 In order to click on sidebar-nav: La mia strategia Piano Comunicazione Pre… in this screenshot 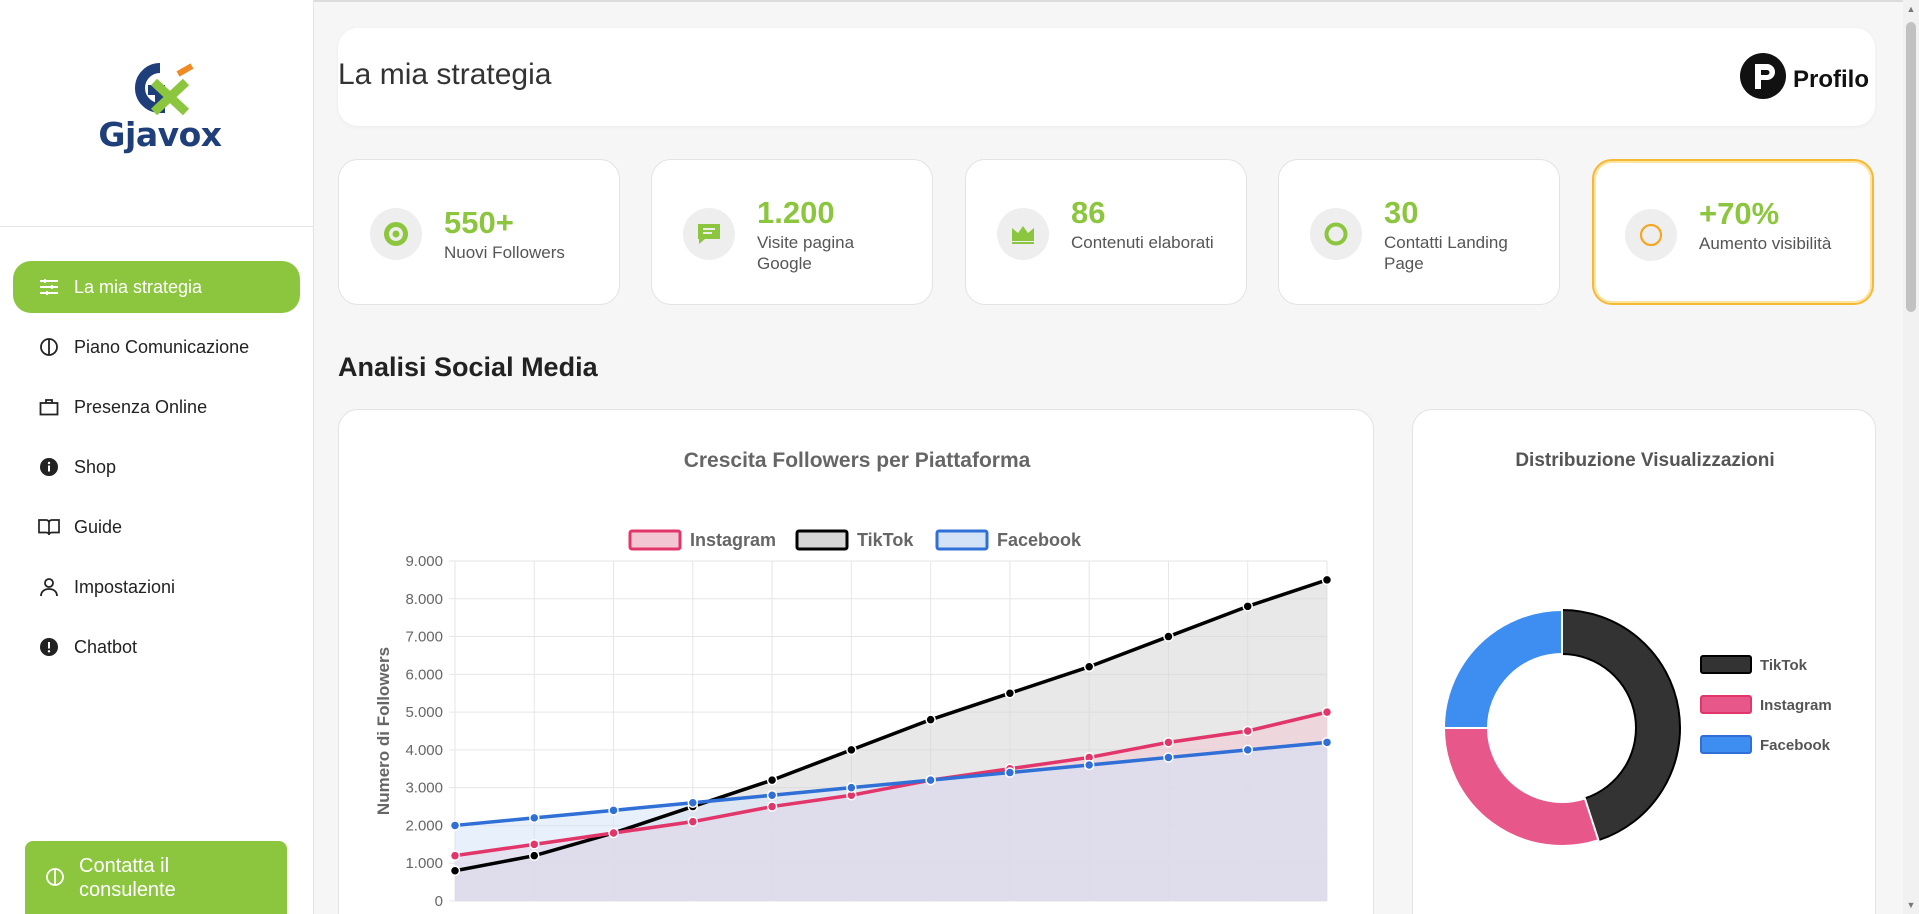, I will do `click(156, 471)`.